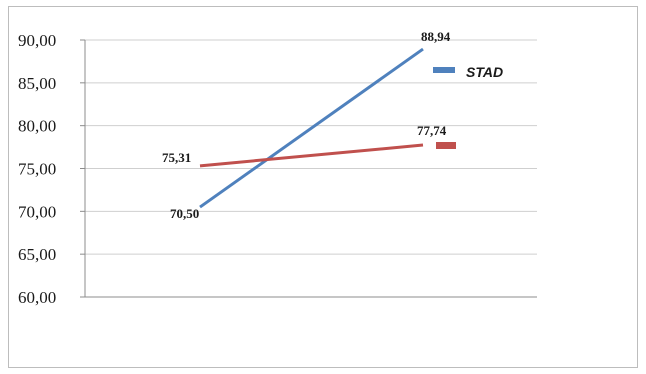 The width and height of the screenshot is (646, 374). What do you see at coordinates (176, 157) in the screenshot?
I see `data-label: 75,31` at bounding box center [176, 157].